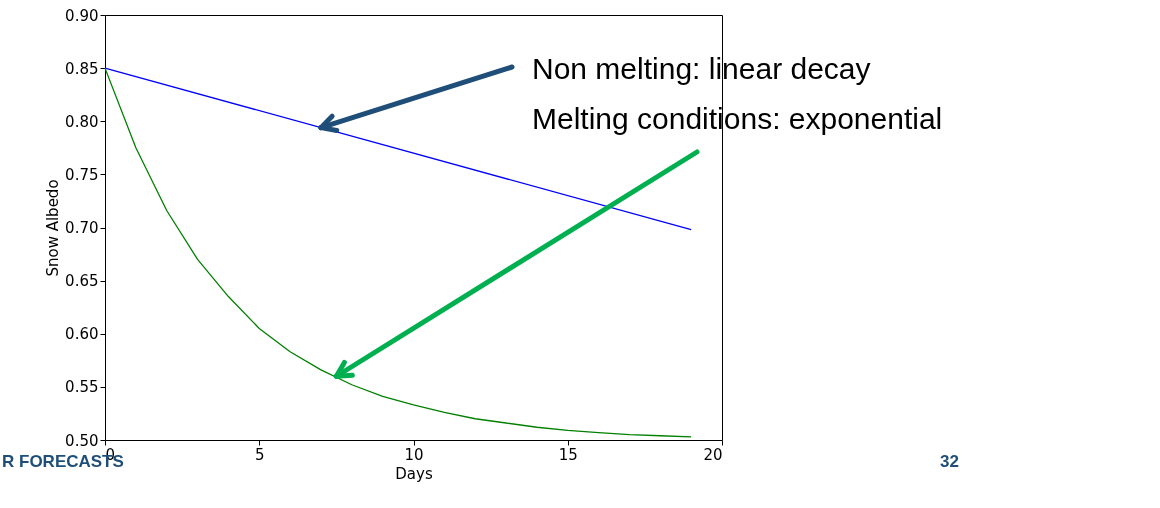  I want to click on x-axis-title: Days, so click(414, 473).